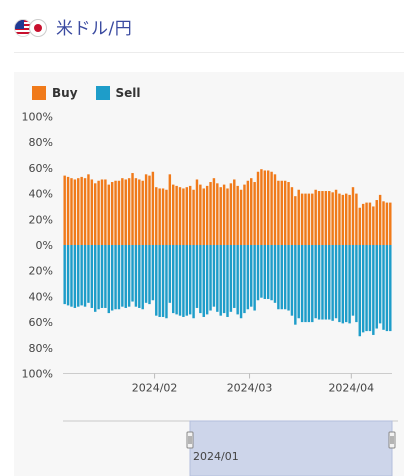 The image size is (414, 476). What do you see at coordinates (291, 448) in the screenshot?
I see `navigator-selection` at bounding box center [291, 448].